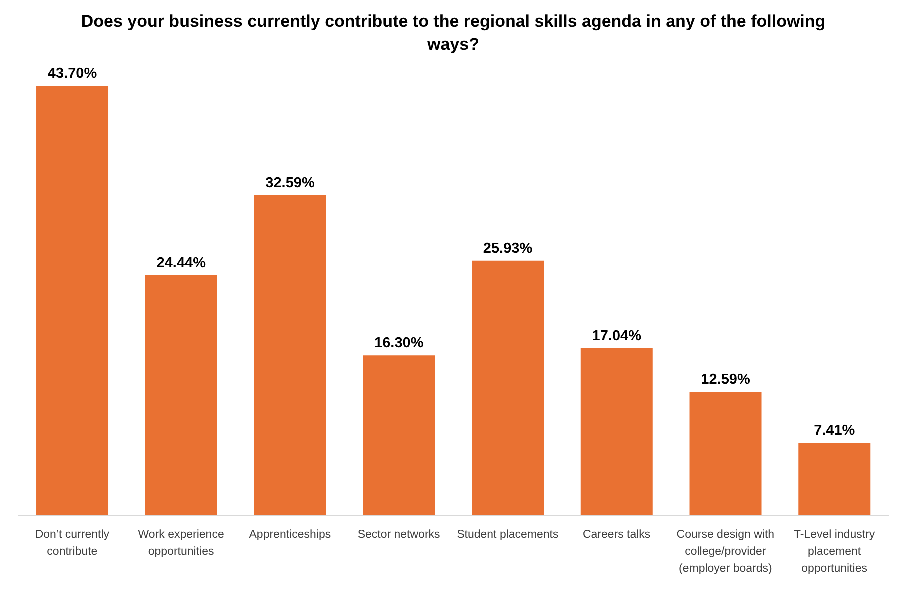 The height and width of the screenshot is (600, 907). What do you see at coordinates (73, 74) in the screenshot?
I see `data-label: 43.70%` at bounding box center [73, 74].